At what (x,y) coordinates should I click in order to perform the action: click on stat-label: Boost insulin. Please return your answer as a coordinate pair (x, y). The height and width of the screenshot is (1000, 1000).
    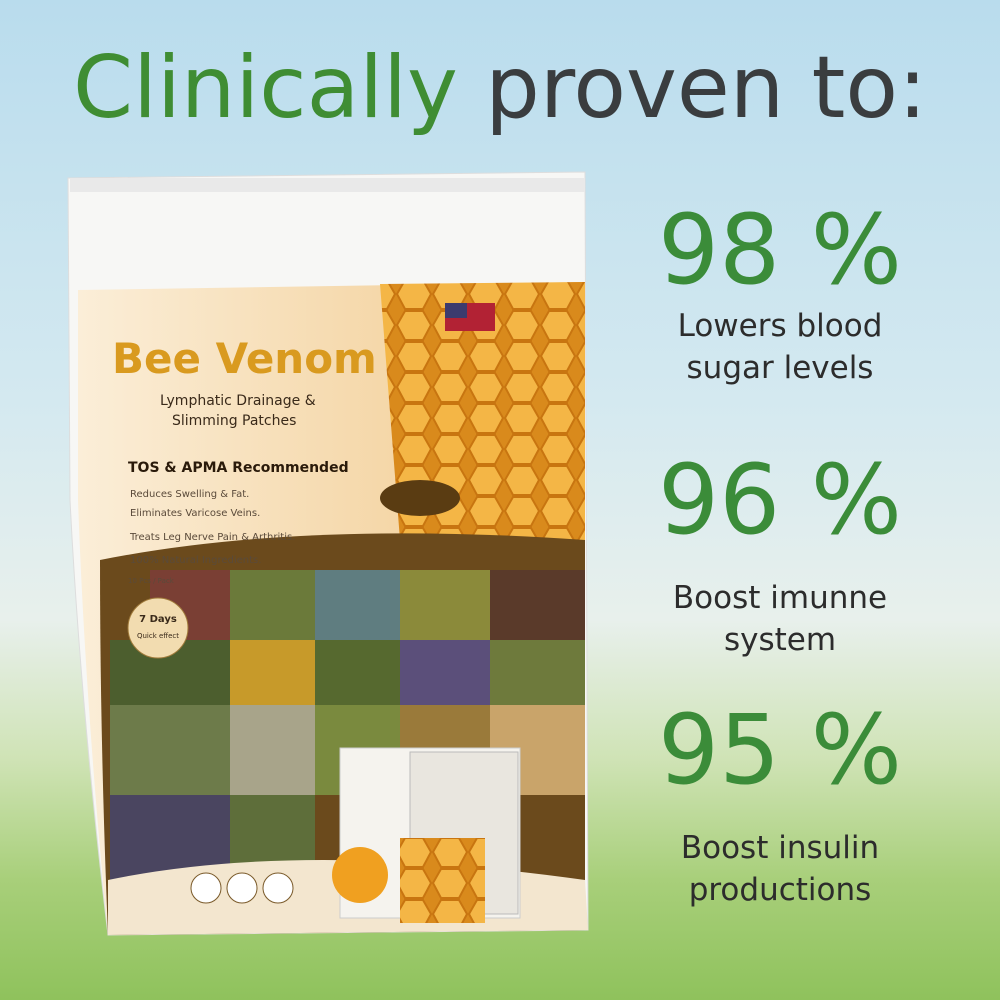
    Looking at the image, I should click on (780, 848).